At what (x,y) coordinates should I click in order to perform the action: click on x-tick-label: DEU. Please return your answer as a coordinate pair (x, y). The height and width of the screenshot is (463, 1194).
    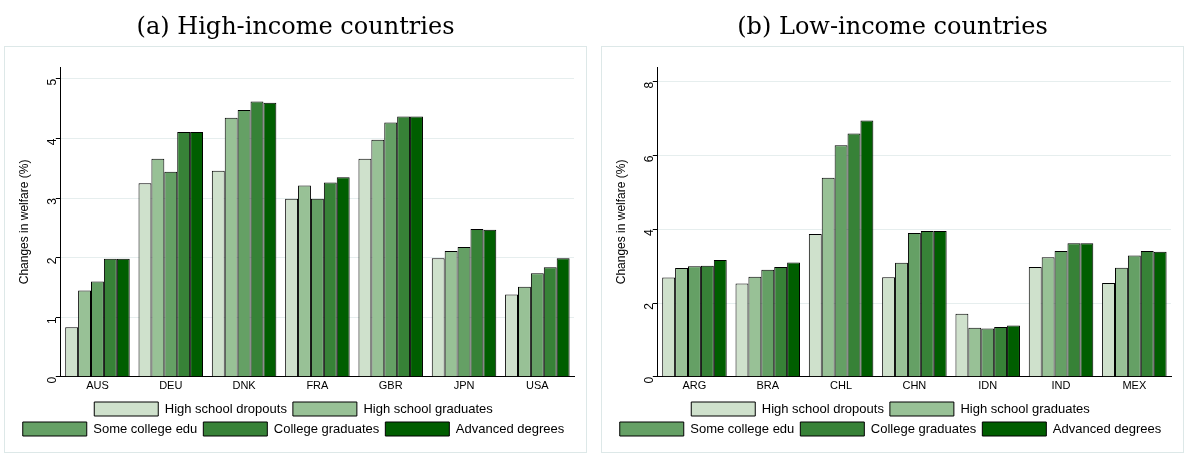
    Looking at the image, I should click on (171, 385).